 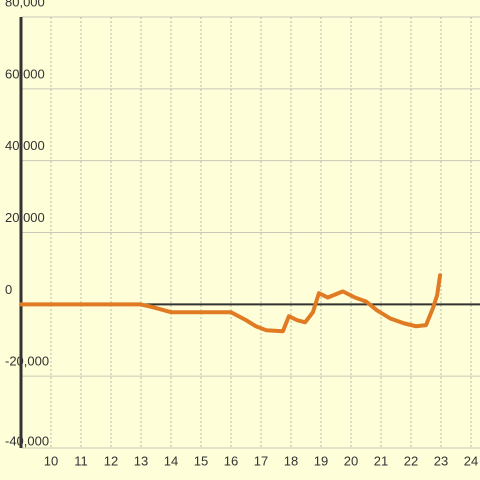 What do you see at coordinates (171, 460) in the screenshot?
I see `x-tick-label: 14` at bounding box center [171, 460].